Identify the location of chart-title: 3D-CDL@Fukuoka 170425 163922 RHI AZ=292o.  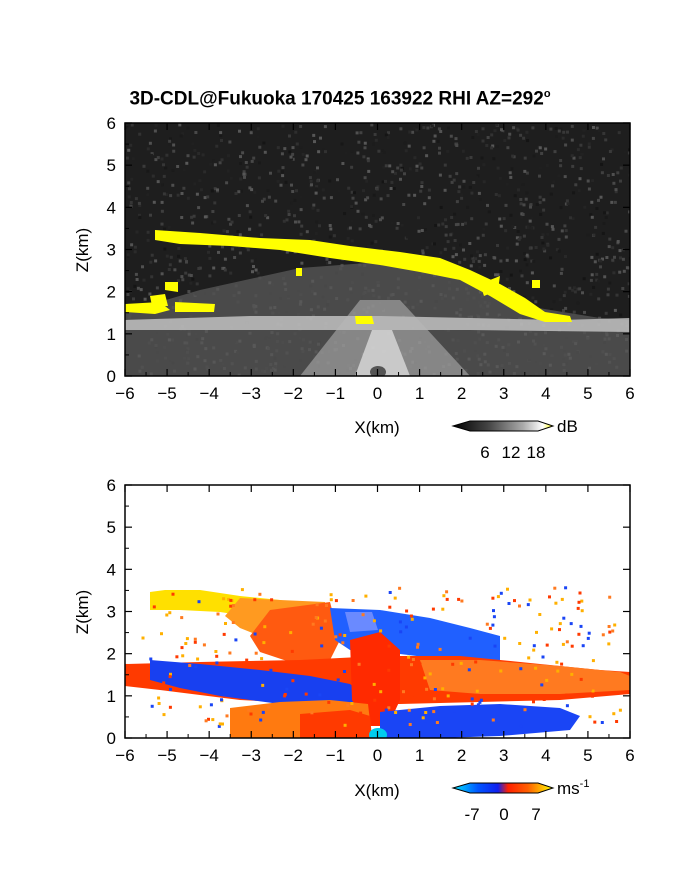
(340, 99).